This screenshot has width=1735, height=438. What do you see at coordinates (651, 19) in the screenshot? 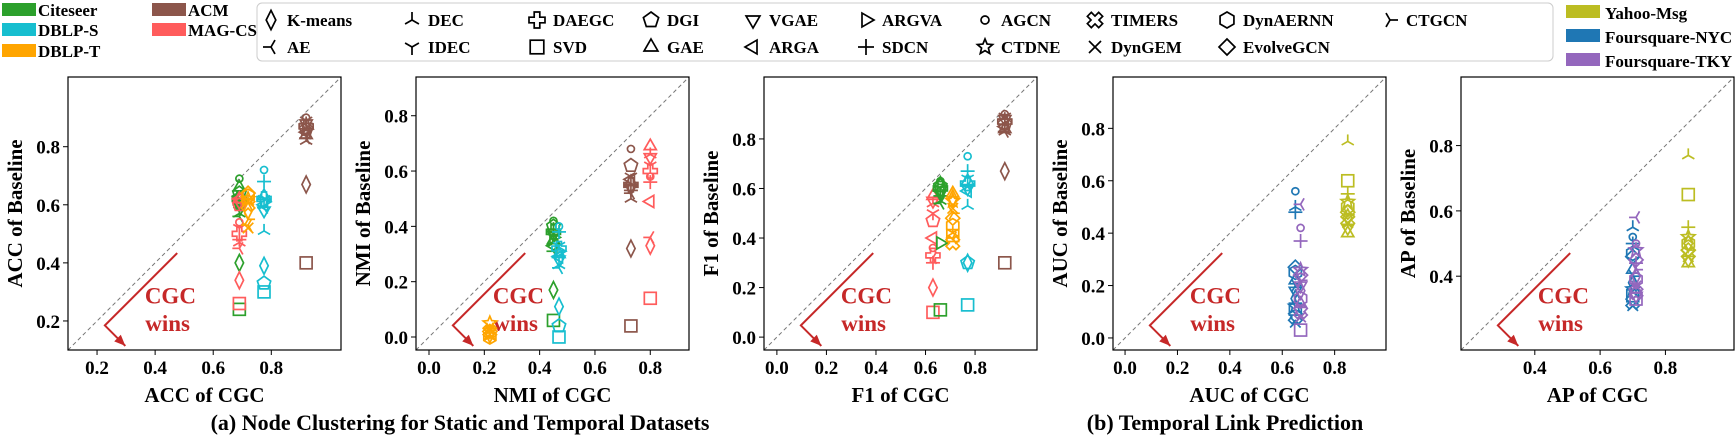
I see `pentagon-icon` at bounding box center [651, 19].